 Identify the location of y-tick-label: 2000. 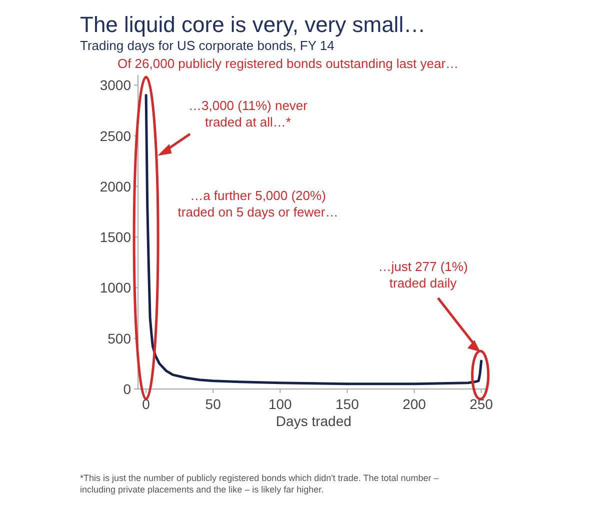
(116, 186).